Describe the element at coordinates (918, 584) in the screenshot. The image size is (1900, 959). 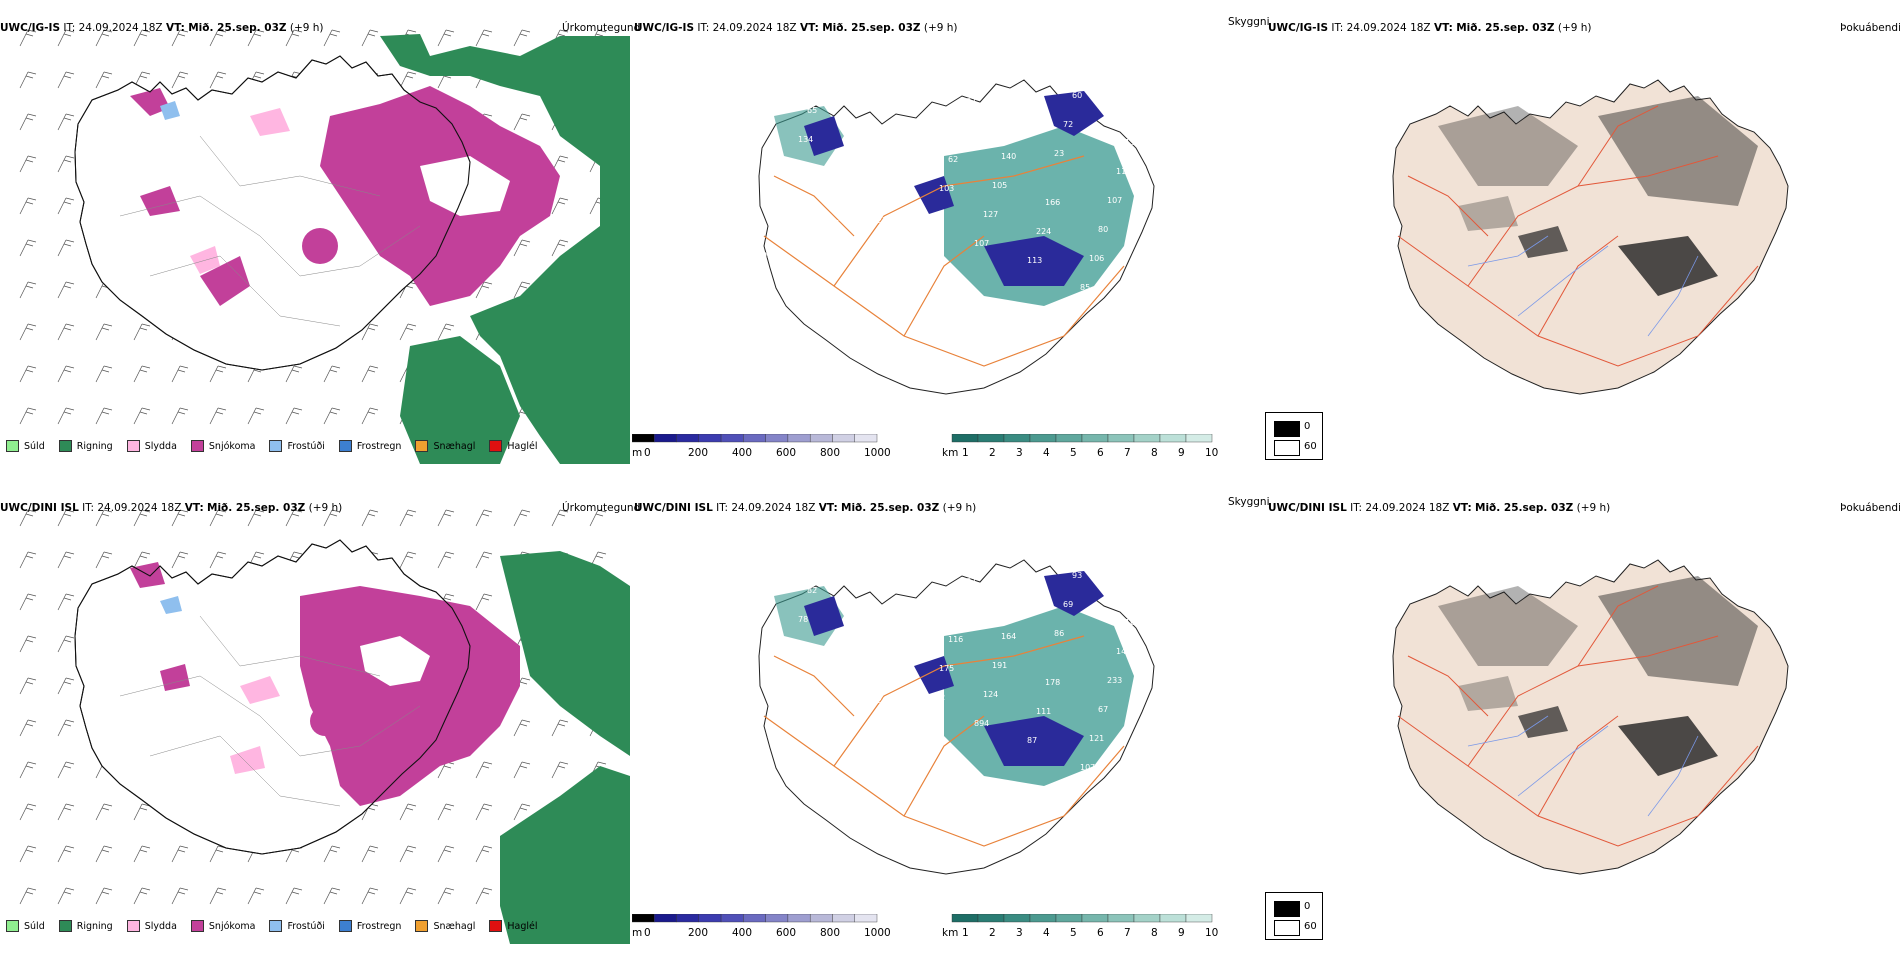
I see `cloud-height-label: 97` at that location.